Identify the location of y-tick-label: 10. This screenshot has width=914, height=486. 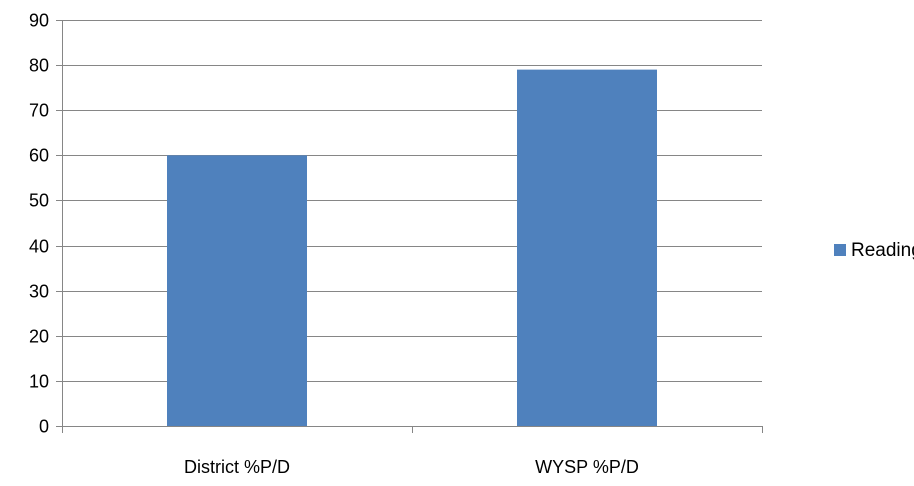
(39, 382).